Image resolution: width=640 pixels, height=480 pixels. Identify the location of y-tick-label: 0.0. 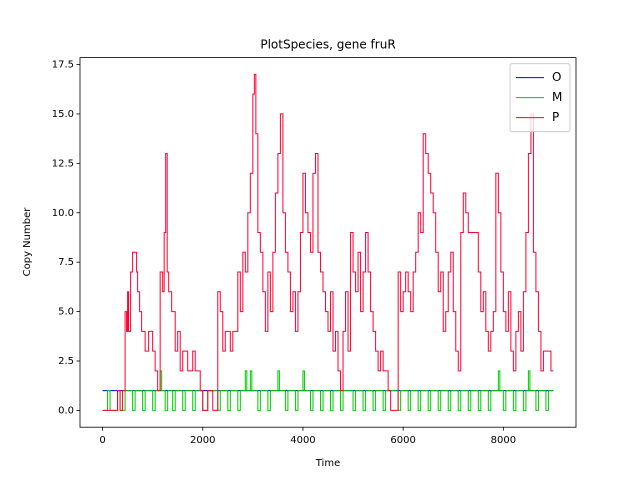
(66, 410).